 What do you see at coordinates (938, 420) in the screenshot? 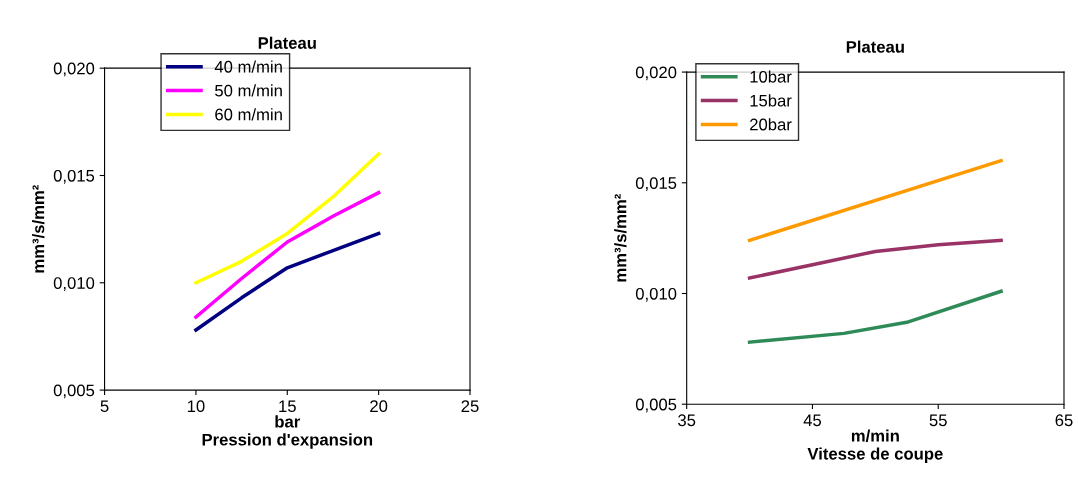
I see `x-tick-label: 55` at bounding box center [938, 420].